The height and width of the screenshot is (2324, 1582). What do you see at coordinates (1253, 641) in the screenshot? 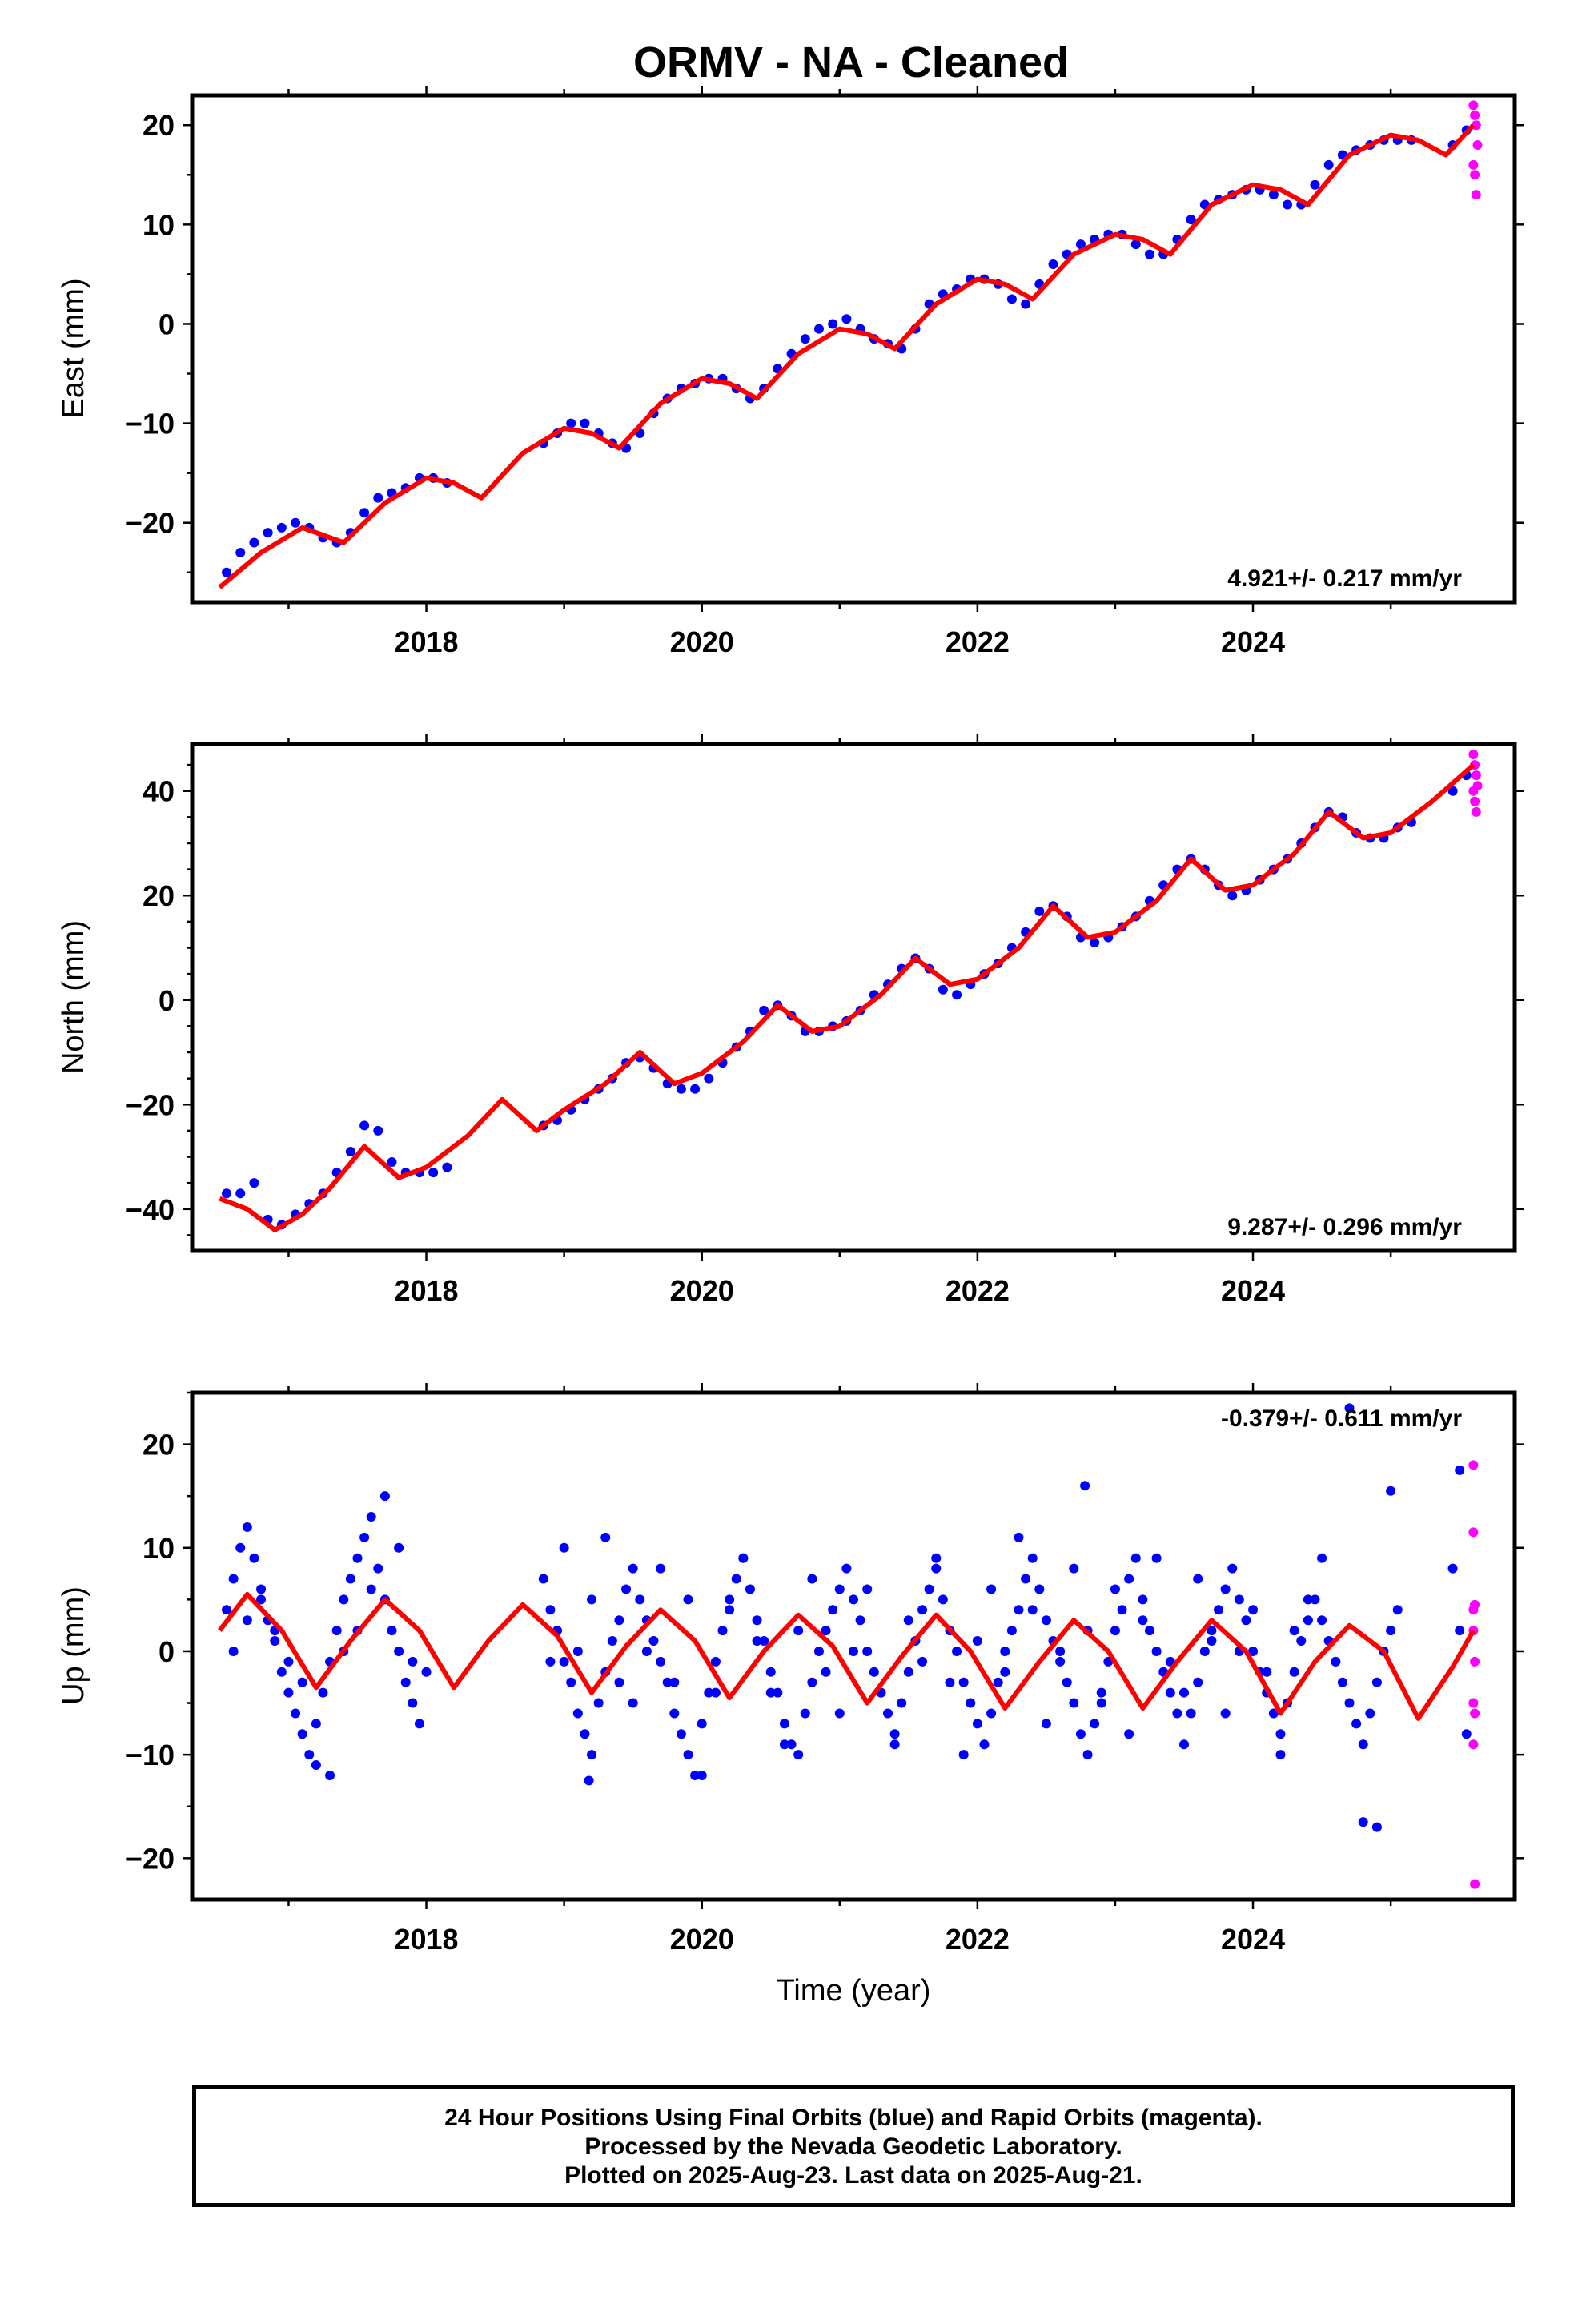
I see `x-tick-label: 2024` at bounding box center [1253, 641].